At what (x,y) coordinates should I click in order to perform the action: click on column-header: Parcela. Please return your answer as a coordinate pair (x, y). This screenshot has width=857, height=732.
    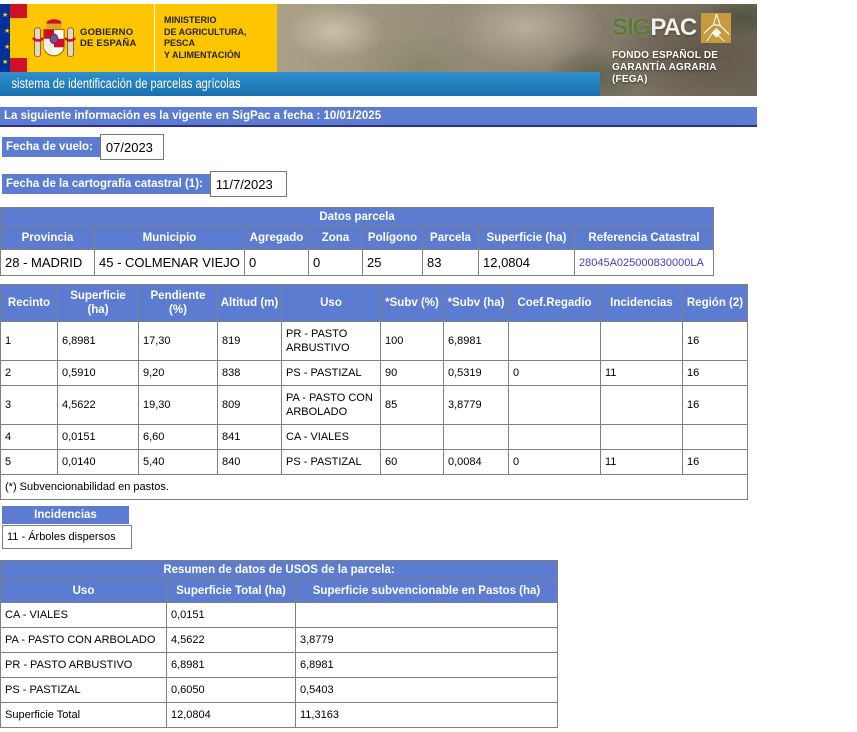
    Looking at the image, I should click on (450, 238).